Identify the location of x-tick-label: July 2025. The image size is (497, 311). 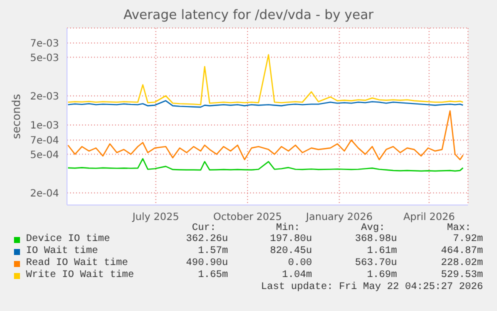
(155, 218).